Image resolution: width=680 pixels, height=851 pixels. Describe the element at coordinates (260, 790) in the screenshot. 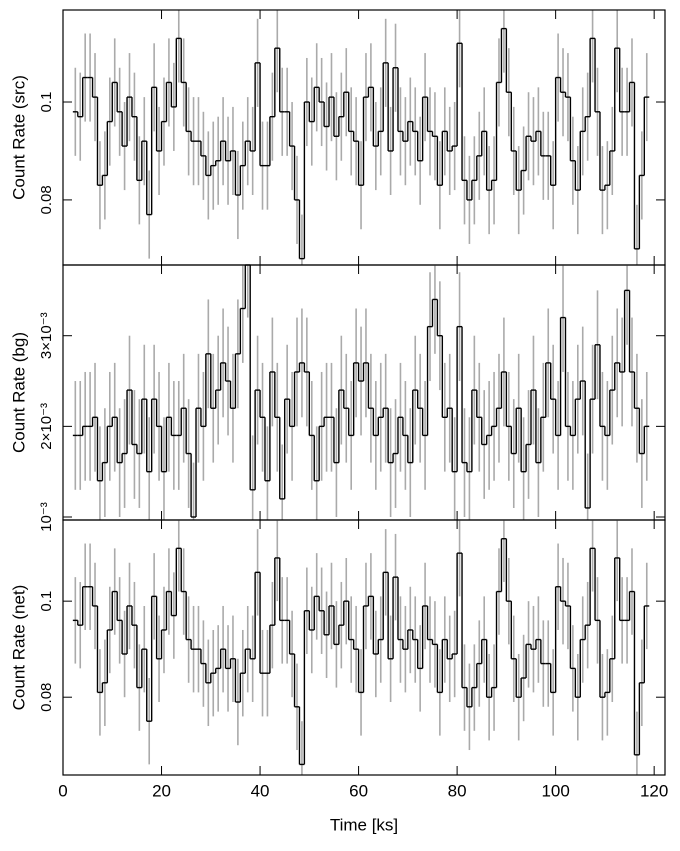

I see `x-tick-label: 40` at that location.